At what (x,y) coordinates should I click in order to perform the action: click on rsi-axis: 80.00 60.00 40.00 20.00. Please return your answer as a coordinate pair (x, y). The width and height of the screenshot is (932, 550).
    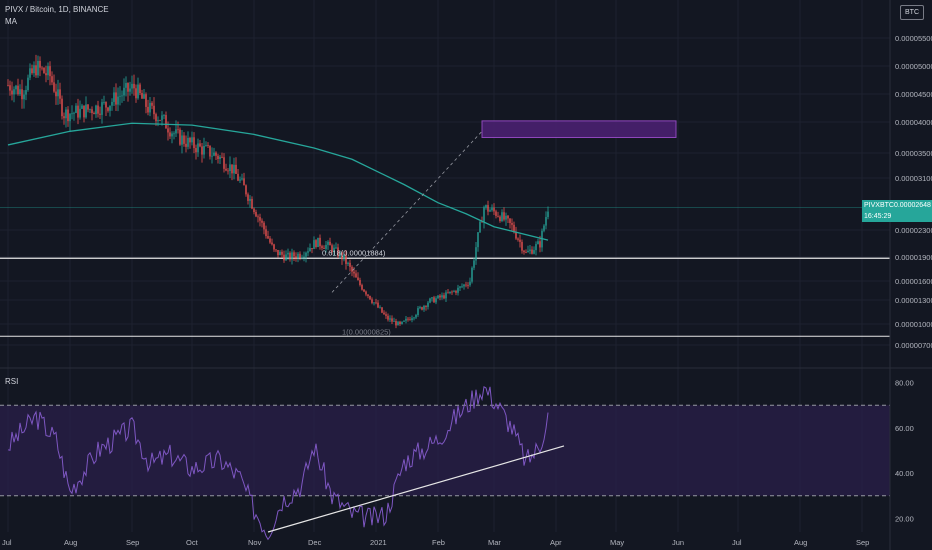
    Looking at the image, I should click on (904, 451).